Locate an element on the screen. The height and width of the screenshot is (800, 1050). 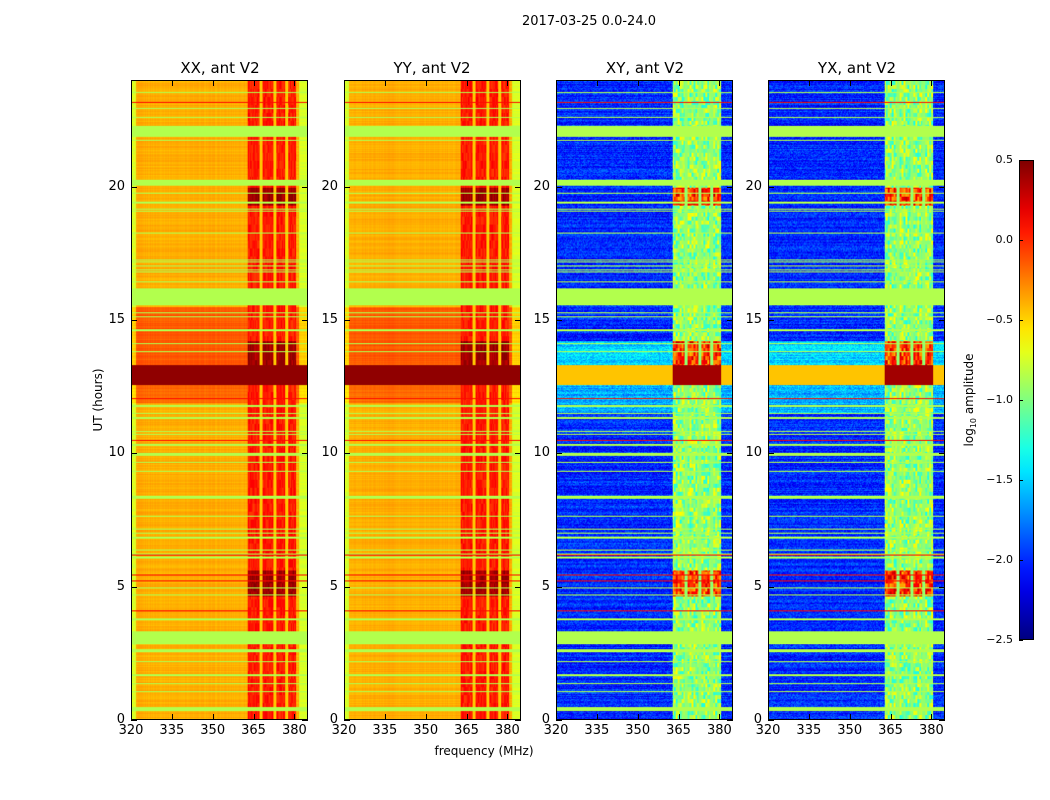
heatmap-xy is located at coordinates (644, 400).